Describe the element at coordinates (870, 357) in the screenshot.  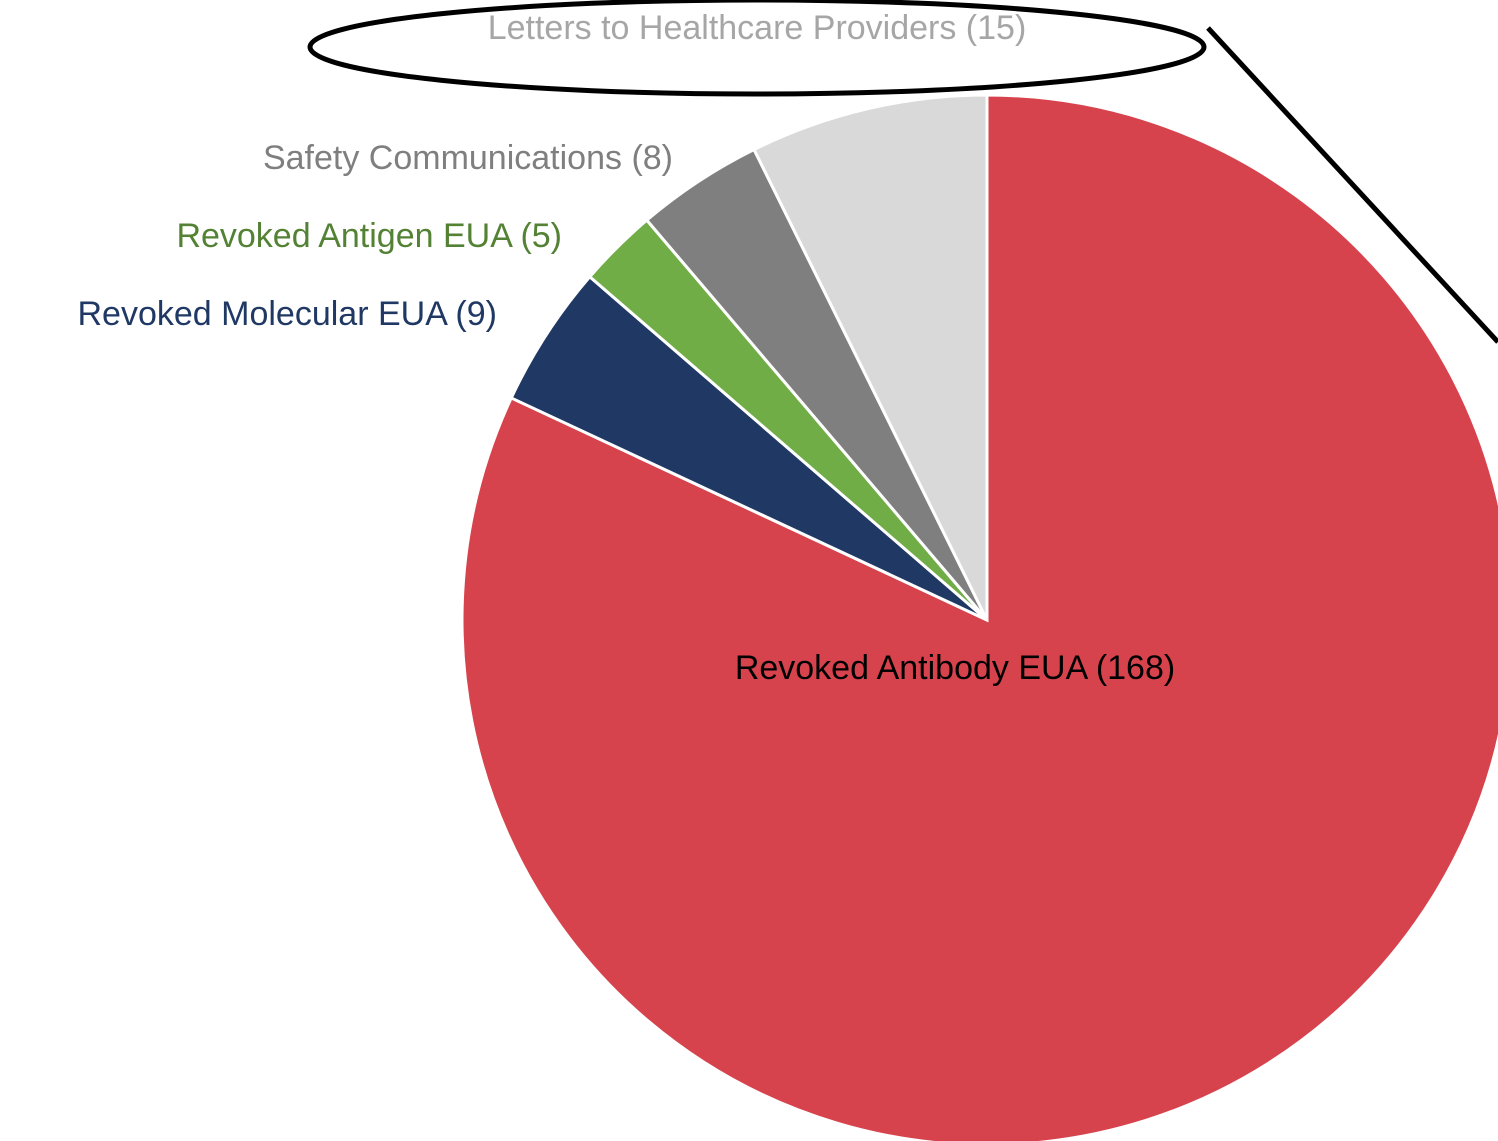
I see `pie-slice` at that location.